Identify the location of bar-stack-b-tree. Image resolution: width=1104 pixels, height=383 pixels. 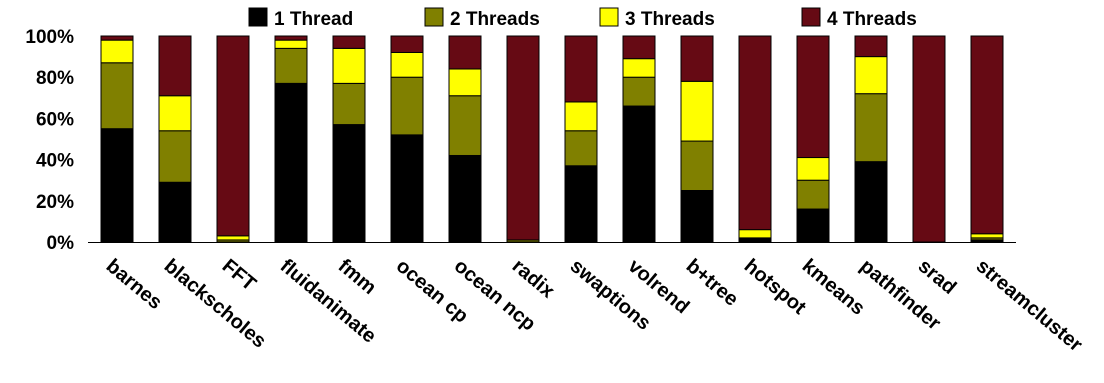
(697, 139).